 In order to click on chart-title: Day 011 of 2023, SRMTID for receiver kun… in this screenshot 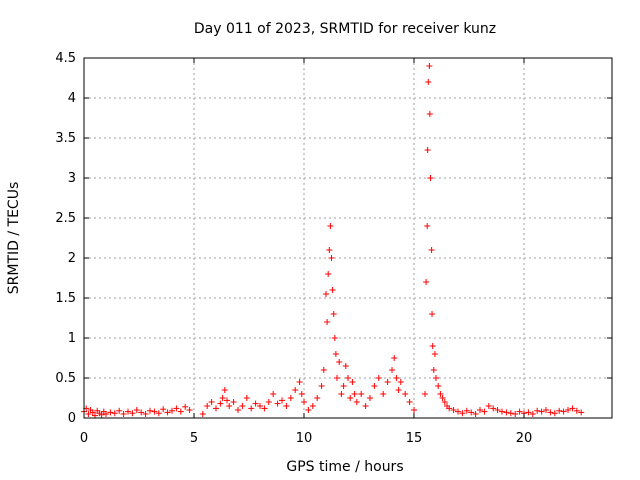, I will do `click(345, 29)`.